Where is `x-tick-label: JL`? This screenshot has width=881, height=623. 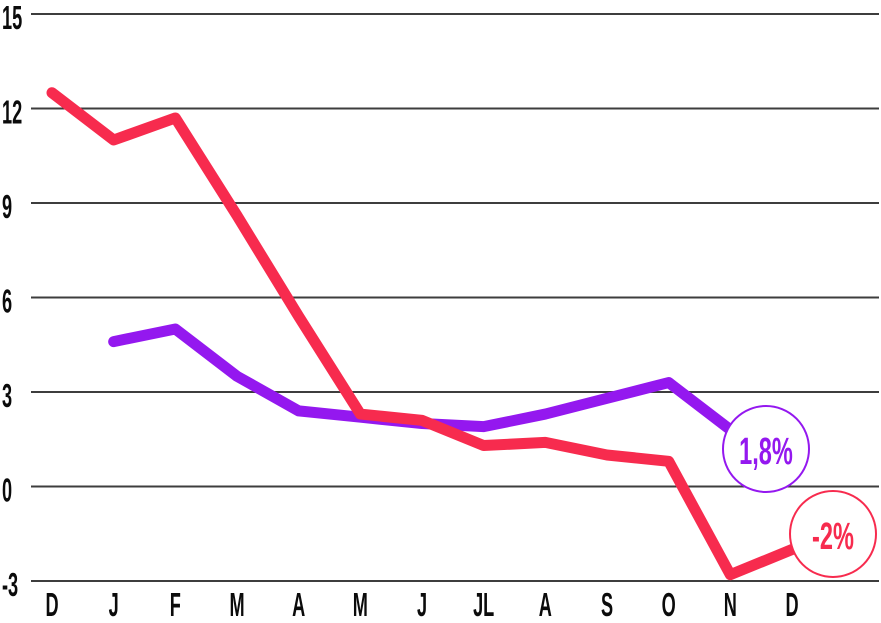
x-tick-label: JL is located at coordinates (483, 604).